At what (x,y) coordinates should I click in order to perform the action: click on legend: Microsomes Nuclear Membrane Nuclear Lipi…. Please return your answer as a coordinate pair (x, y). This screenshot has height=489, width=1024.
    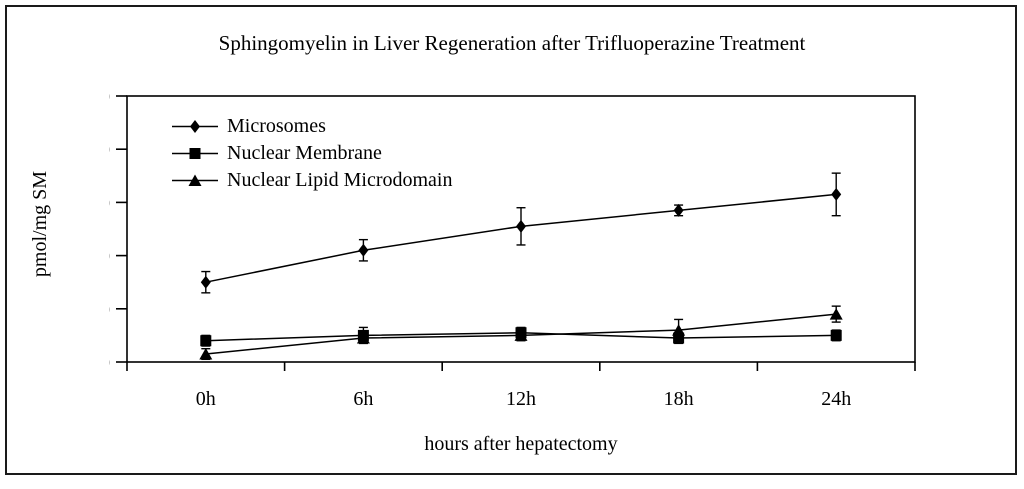
    Looking at the image, I should click on (312, 153).